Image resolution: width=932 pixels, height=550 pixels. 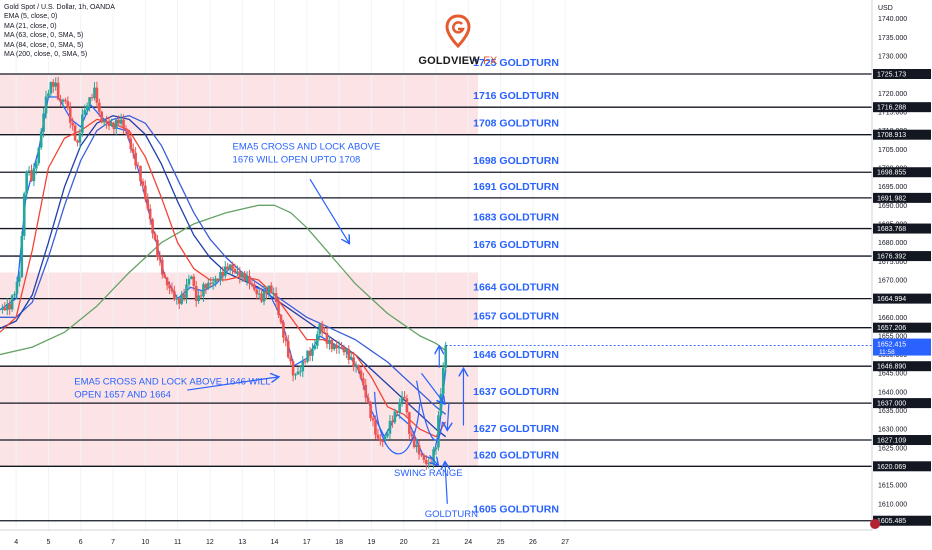 What do you see at coordinates (892, 486) in the screenshot?
I see `y-tick-1: 1615.000` at bounding box center [892, 486].